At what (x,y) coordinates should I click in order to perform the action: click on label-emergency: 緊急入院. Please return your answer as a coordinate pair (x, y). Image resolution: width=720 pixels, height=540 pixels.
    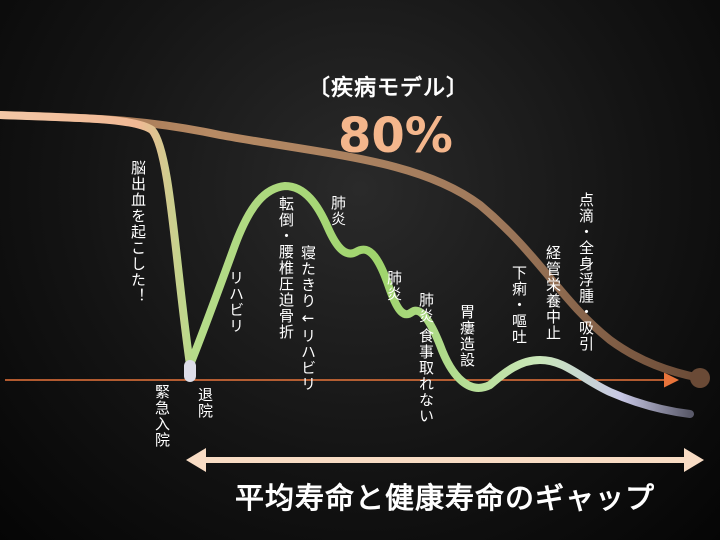
    Looking at the image, I should click on (162, 416).